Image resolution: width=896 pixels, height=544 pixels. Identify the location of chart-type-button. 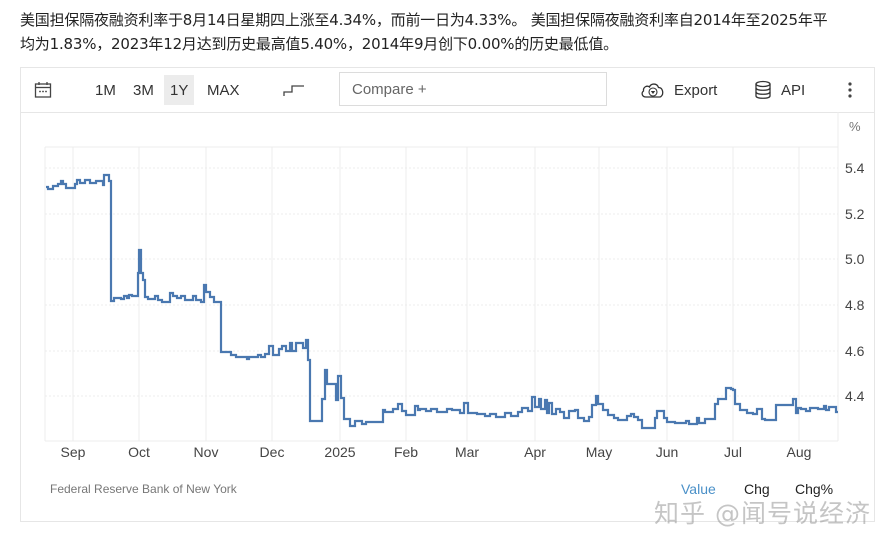
(294, 90).